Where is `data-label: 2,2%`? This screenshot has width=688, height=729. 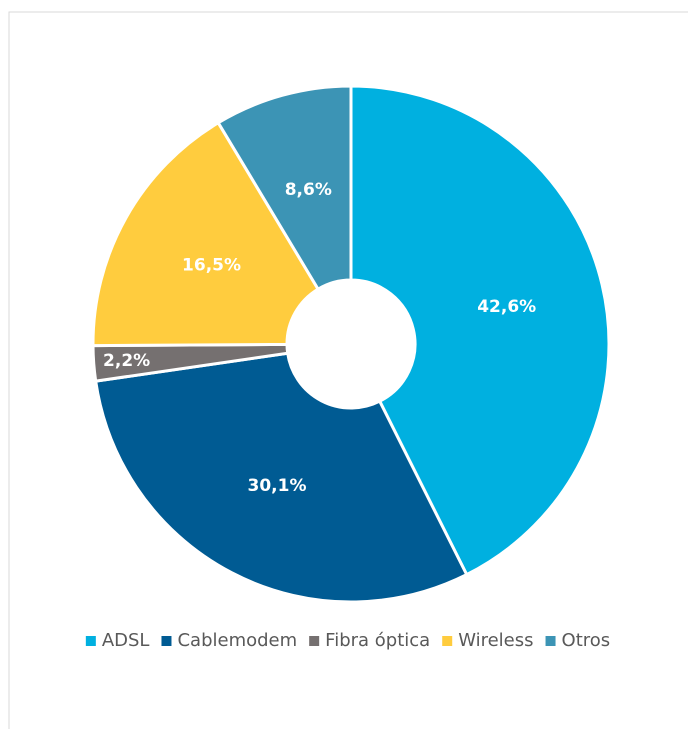
data-label: 2,2% is located at coordinates (126, 361).